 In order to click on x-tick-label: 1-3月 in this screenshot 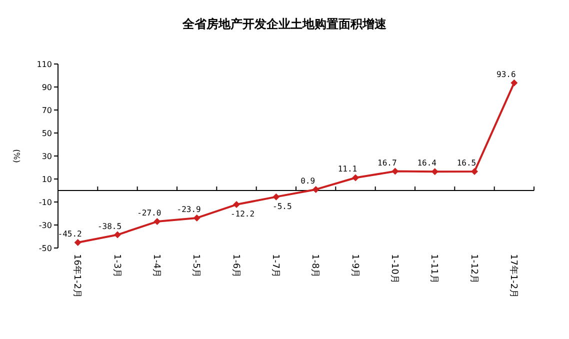, I will do `click(116, 266)`.